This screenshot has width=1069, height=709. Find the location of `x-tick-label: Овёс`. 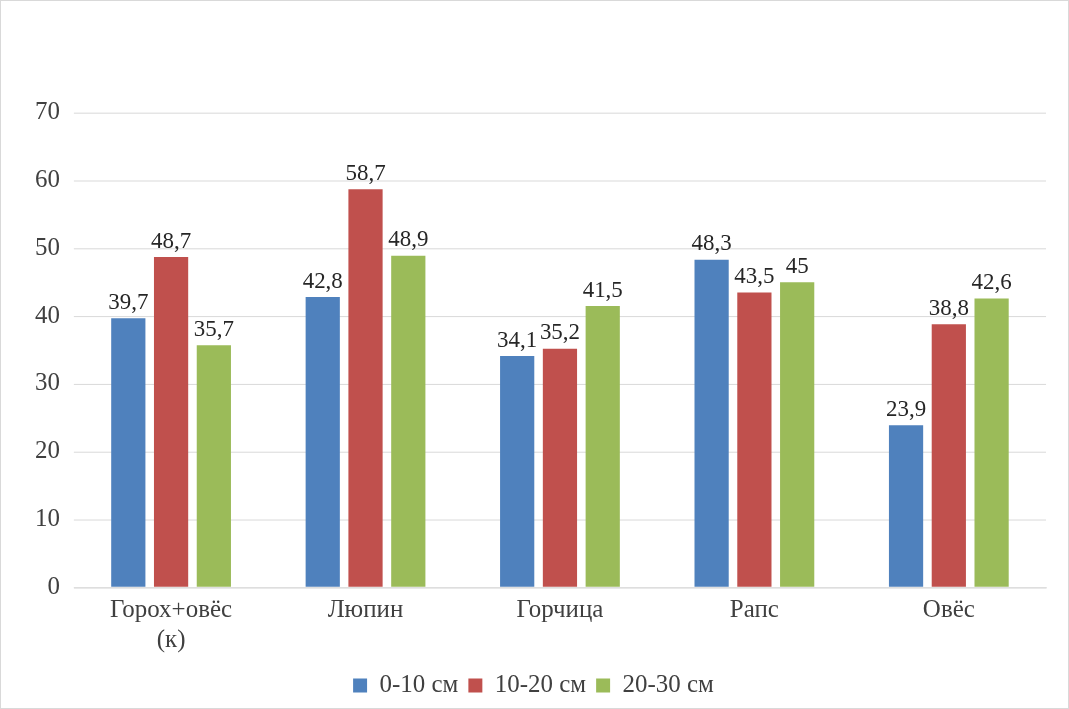

x-tick-label: Овёс is located at coordinates (948, 608).